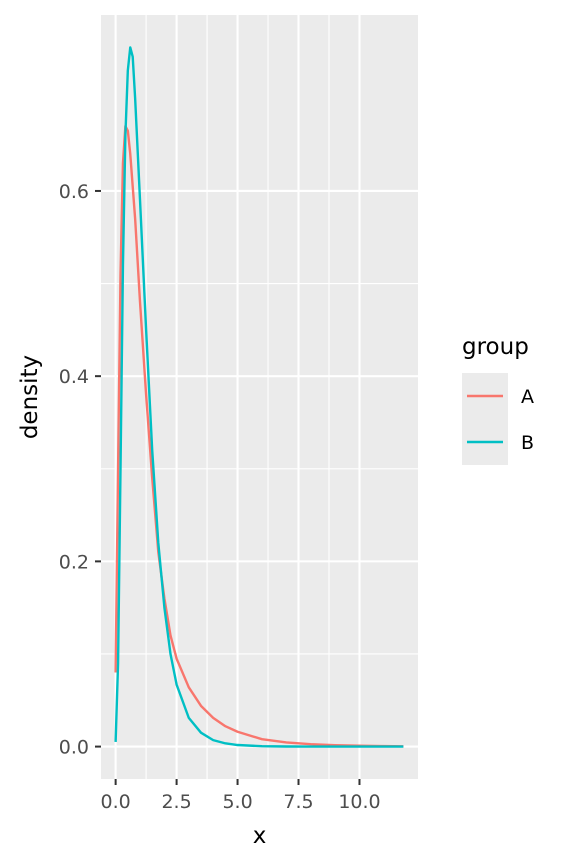 The height and width of the screenshot is (865, 576). What do you see at coordinates (260, 836) in the screenshot?
I see `x-axis-title: x` at bounding box center [260, 836].